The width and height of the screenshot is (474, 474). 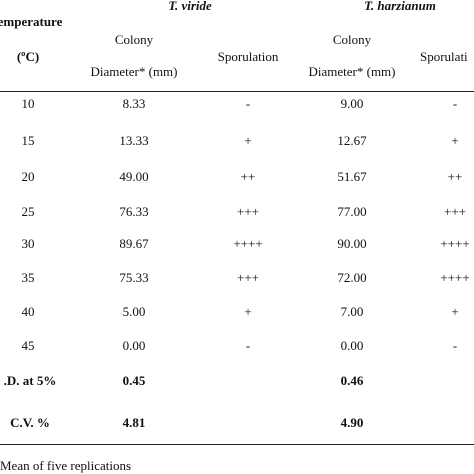 I want to click on summary-label: .D. at 5%, so click(x=30, y=380).